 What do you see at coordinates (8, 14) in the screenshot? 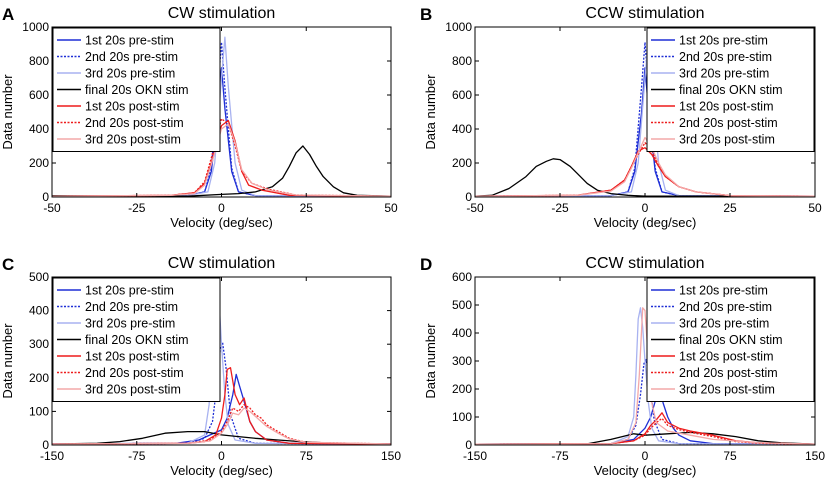
I see `panel-letter: A` at bounding box center [8, 14].